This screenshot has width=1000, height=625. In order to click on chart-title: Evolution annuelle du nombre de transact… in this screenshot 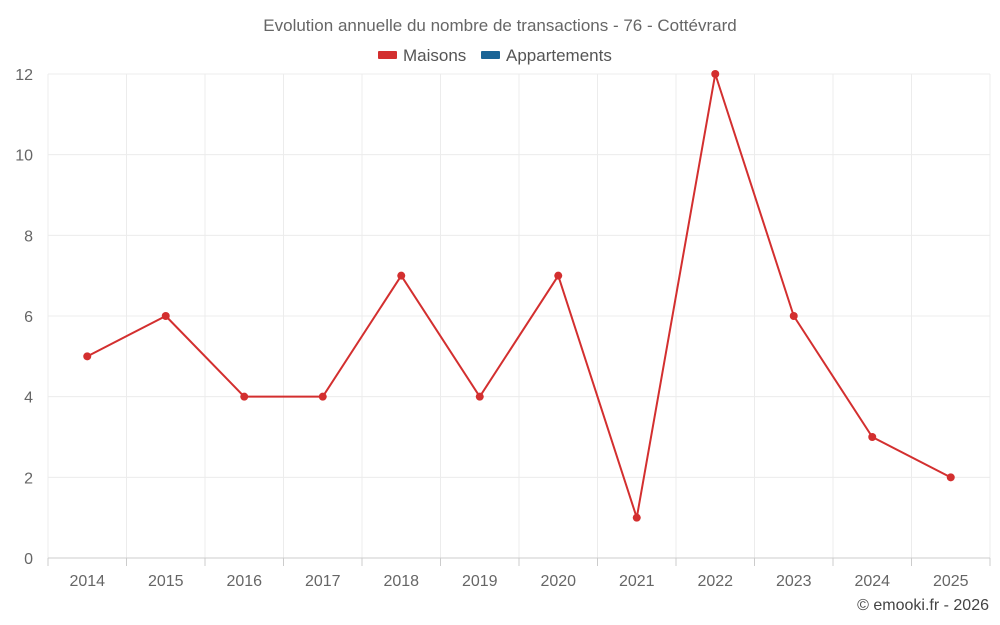, I will do `click(499, 25)`.